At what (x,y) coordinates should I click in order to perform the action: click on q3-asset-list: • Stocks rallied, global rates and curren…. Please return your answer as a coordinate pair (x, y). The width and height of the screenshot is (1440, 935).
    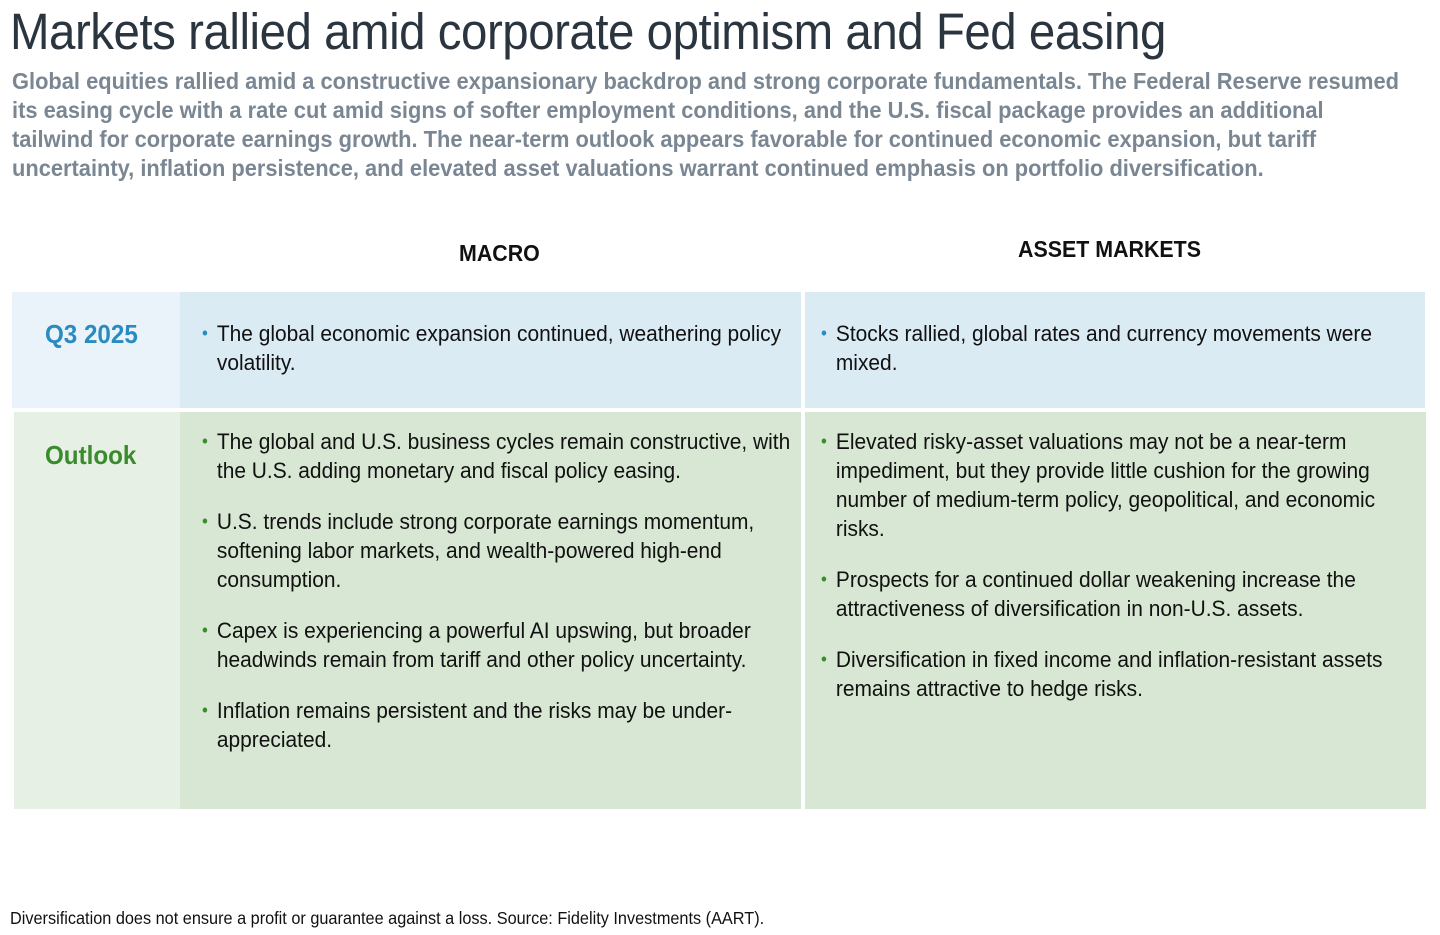
    Looking at the image, I should click on (1118, 348).